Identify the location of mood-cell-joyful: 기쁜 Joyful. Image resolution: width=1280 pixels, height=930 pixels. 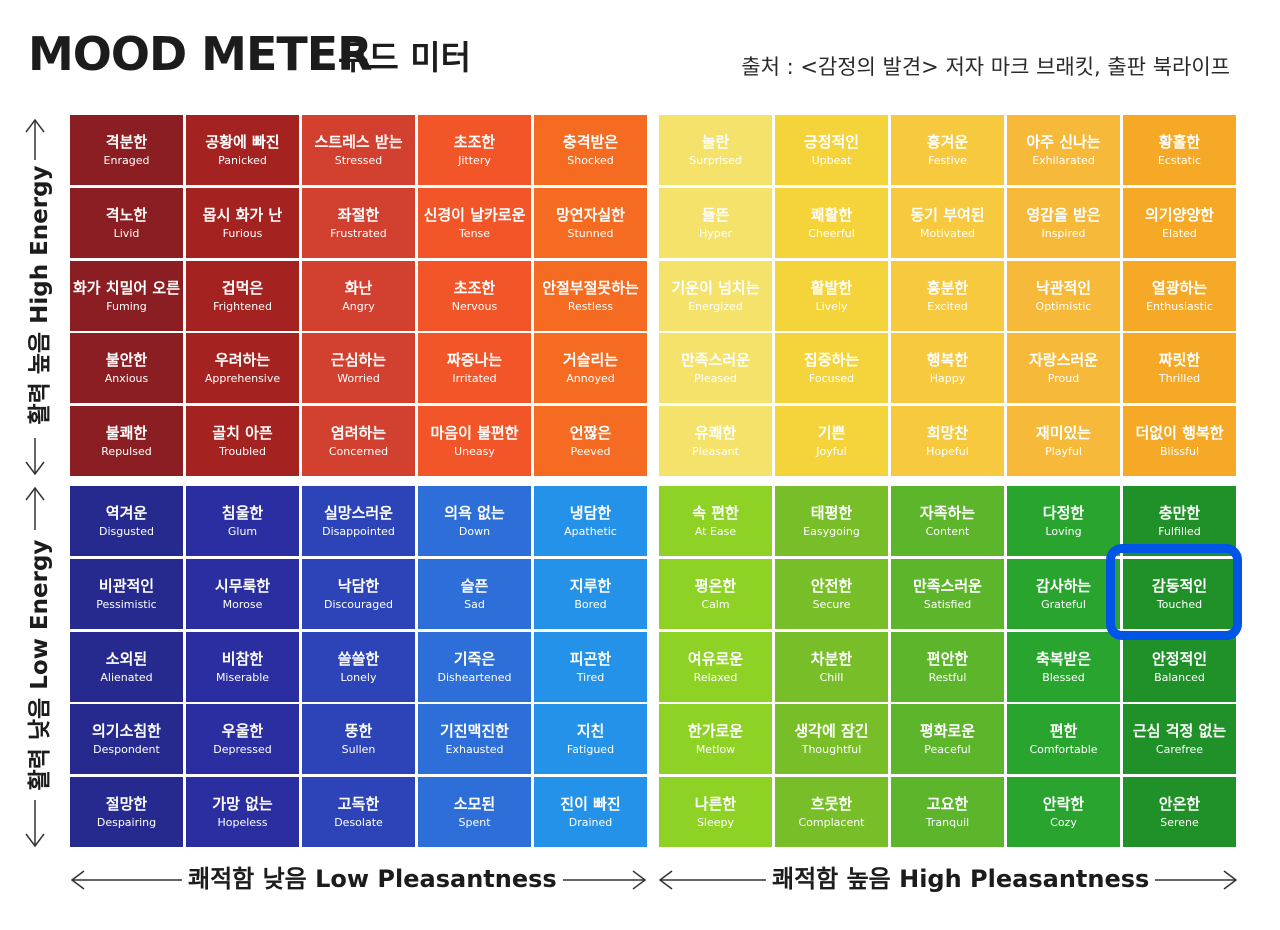
(831, 441).